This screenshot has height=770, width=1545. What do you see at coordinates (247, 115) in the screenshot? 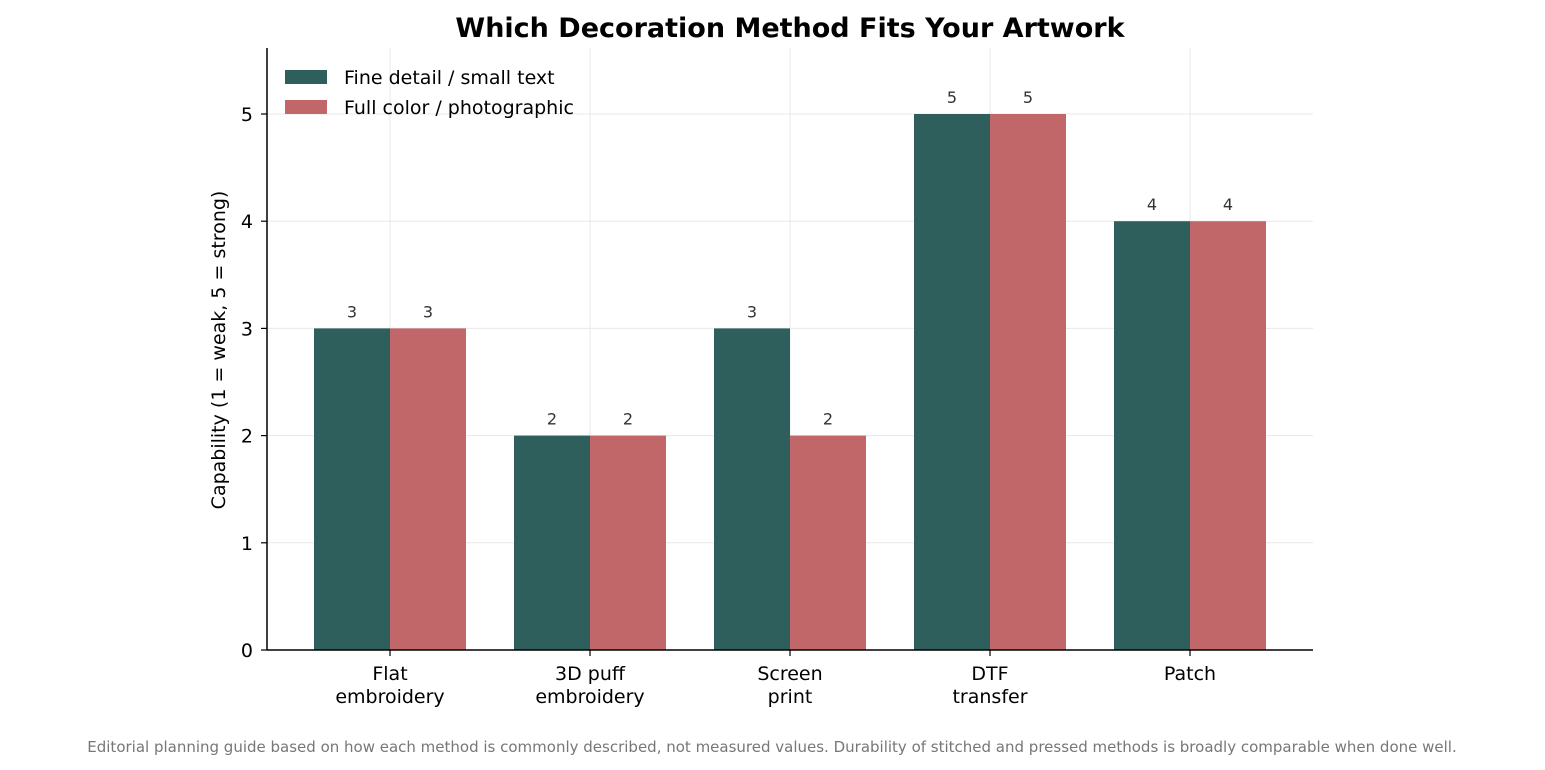
I see `y-tick-label: 5` at bounding box center [247, 115].